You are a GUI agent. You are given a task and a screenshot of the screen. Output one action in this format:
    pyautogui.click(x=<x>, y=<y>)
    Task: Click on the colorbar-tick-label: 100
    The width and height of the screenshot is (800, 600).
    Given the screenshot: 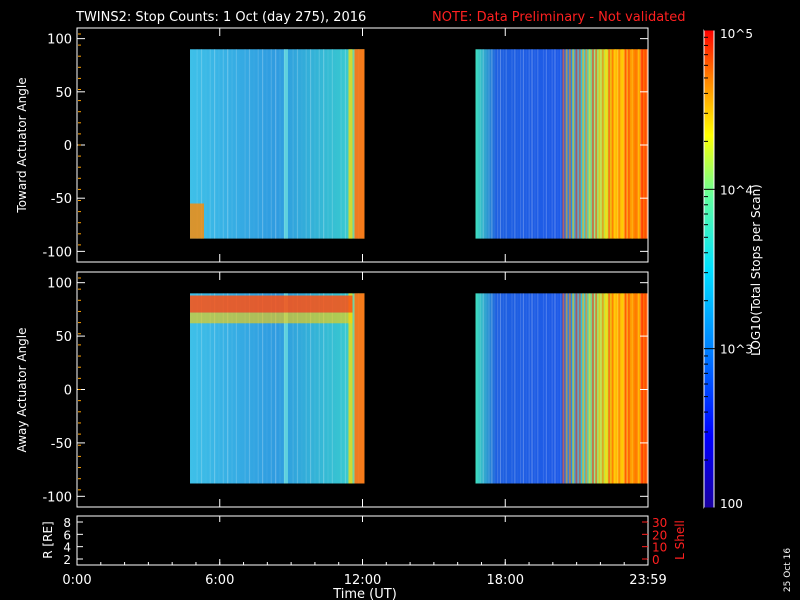 What is the action you would take?
    pyautogui.click(x=731, y=504)
    